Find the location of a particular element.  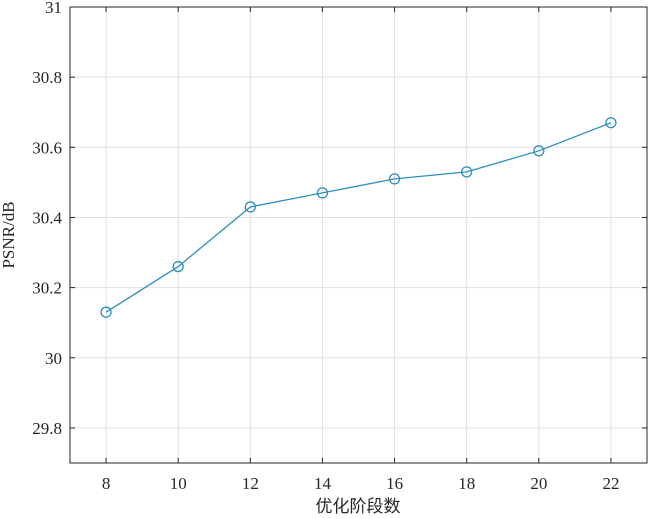

y-tick-label: 30.8 is located at coordinates (47, 77).